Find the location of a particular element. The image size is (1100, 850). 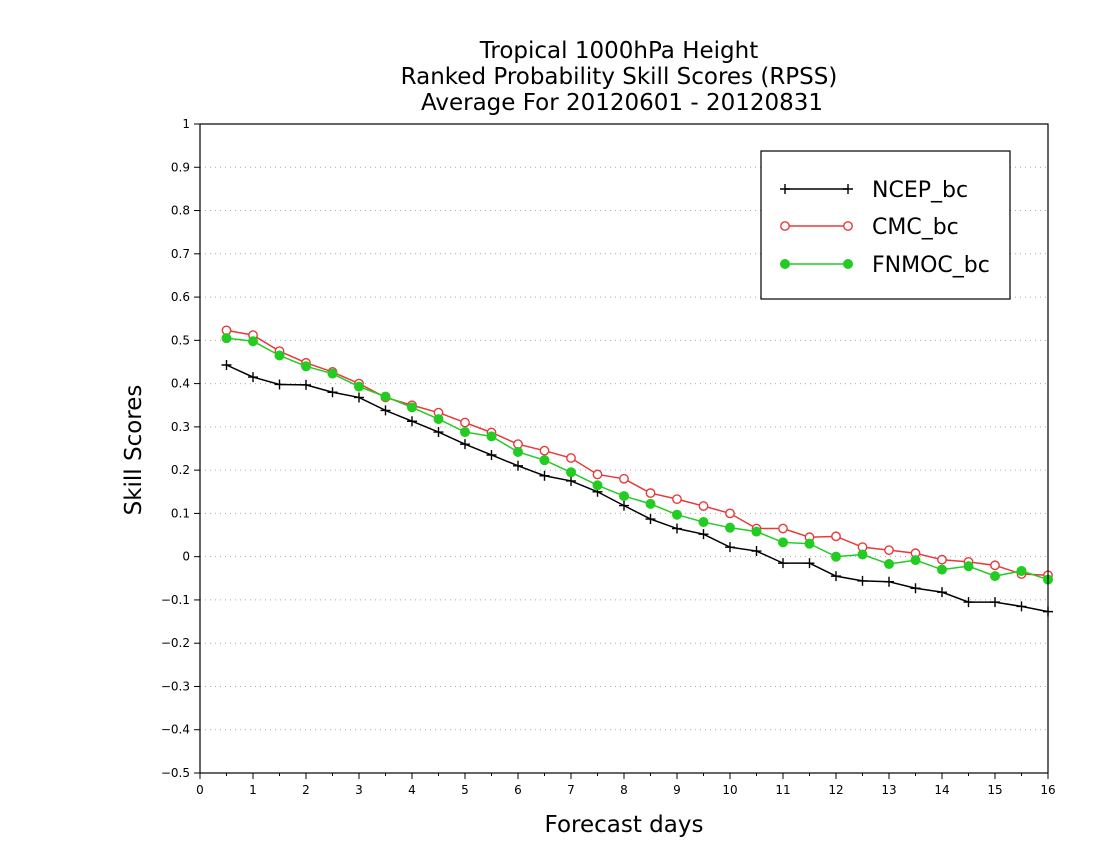

x-tick-label: 14 is located at coordinates (941, 790).